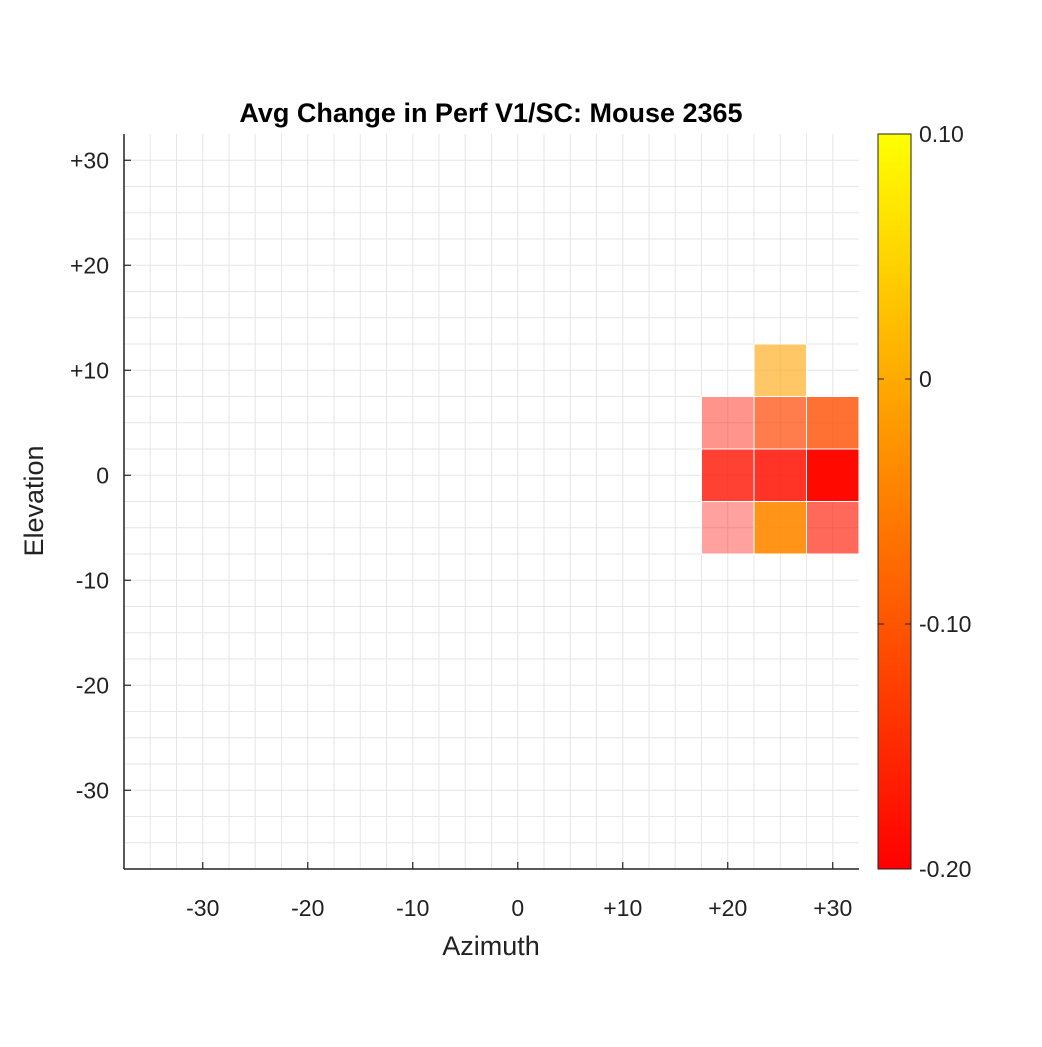 This screenshot has height=1047, width=1042. I want to click on y-tick-label: 0, so click(102, 475).